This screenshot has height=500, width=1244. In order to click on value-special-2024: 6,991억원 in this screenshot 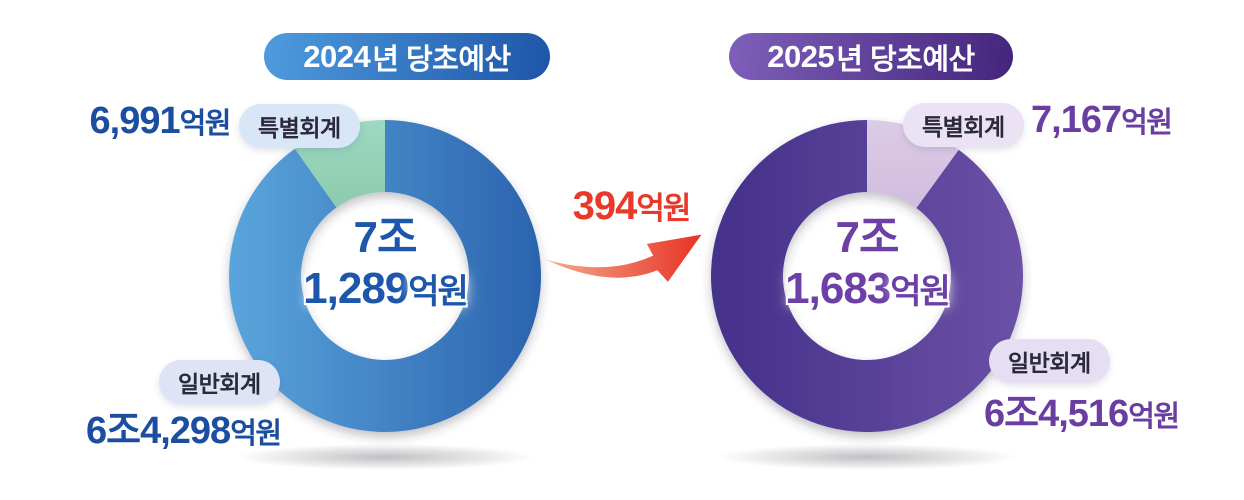, I will do `click(131, 121)`.